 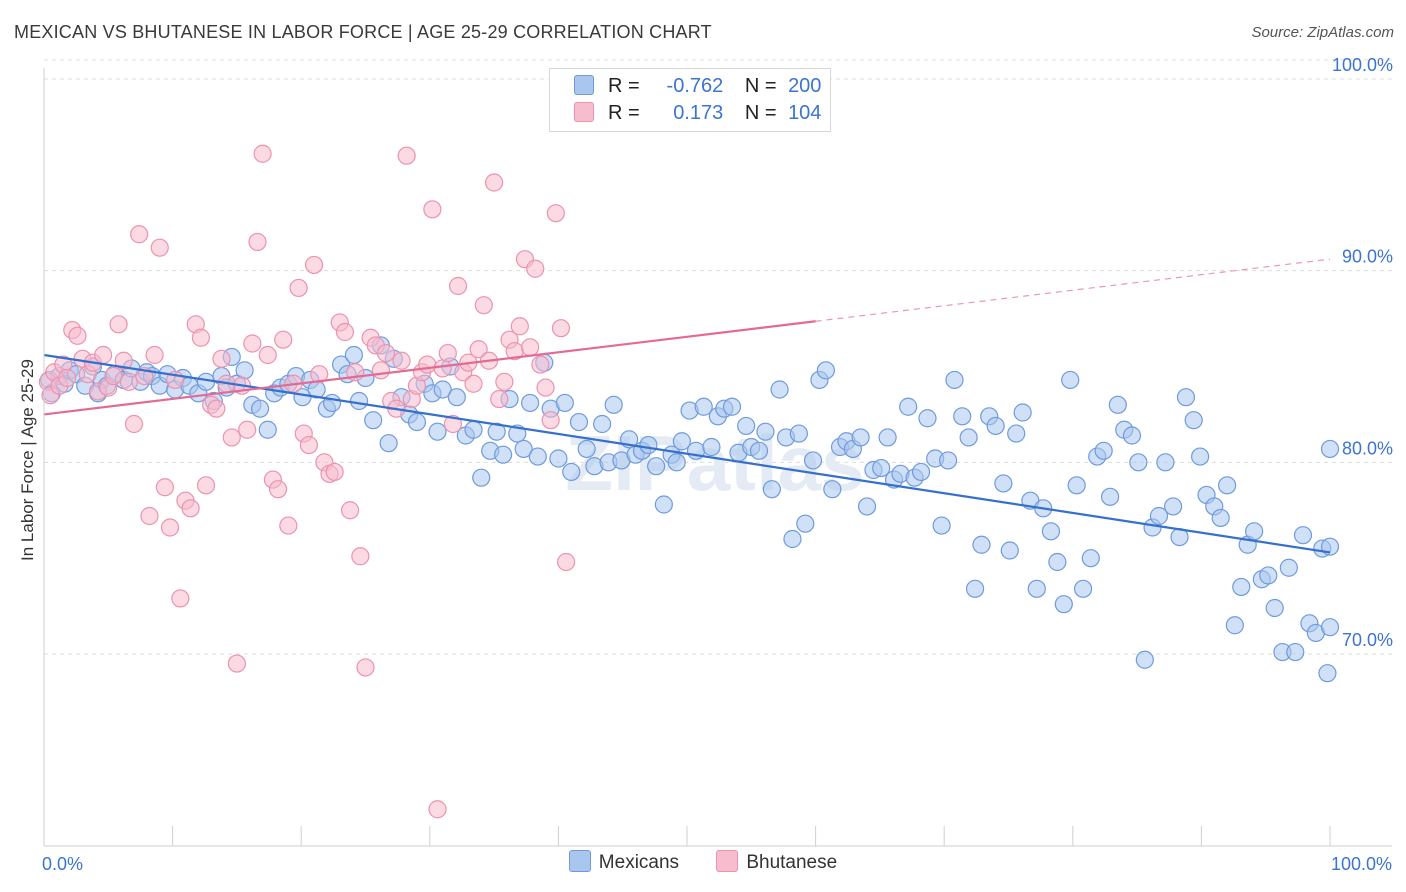 What do you see at coordinates (776, 862) in the screenshot?
I see `legend-item-bhutanese: Bhutanese` at bounding box center [776, 862].